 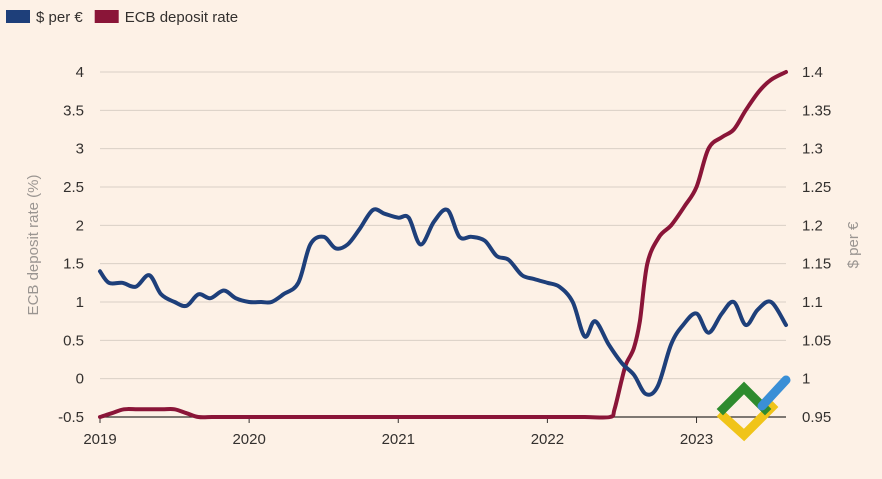 What do you see at coordinates (71, 245) in the screenshot?
I see `left-axis-ticks: -0.5 0 0.5 1 1.5 2 2.5 3 3.5 4` at bounding box center [71, 245].